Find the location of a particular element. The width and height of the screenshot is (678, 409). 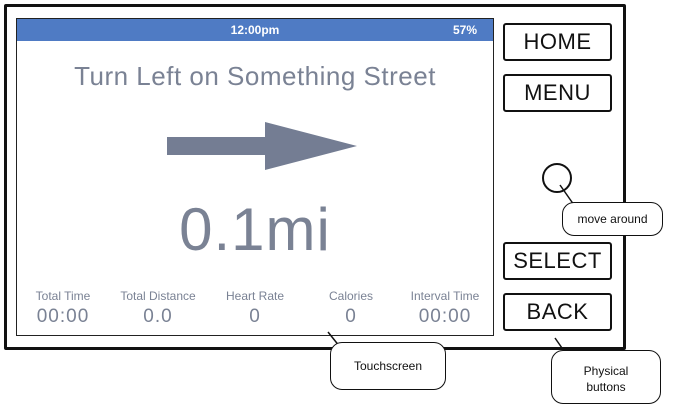

stat-label: Total Distance is located at coordinates (158, 296).